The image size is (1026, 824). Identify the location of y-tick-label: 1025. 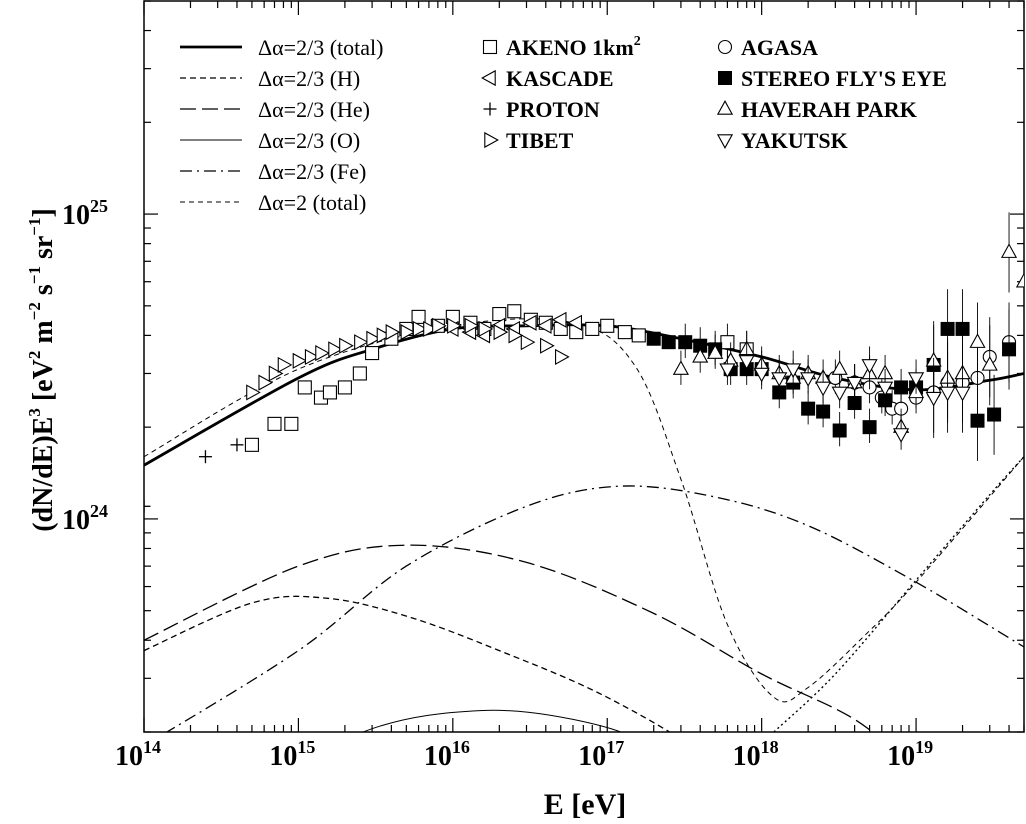
(85, 213).